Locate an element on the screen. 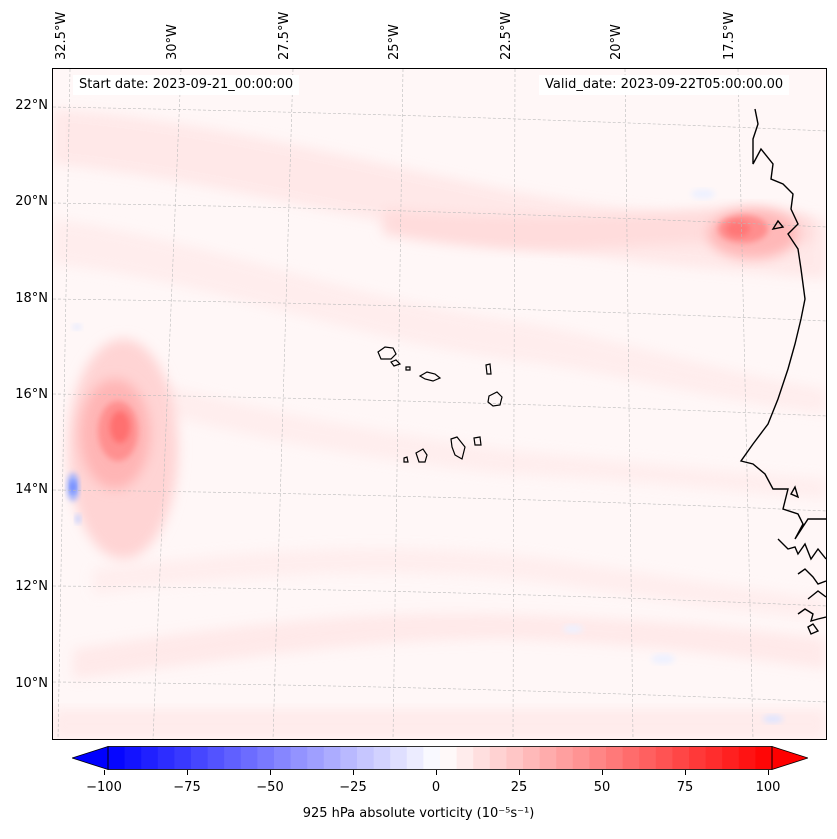  lon-label-25w: 25°W is located at coordinates (394, 42).